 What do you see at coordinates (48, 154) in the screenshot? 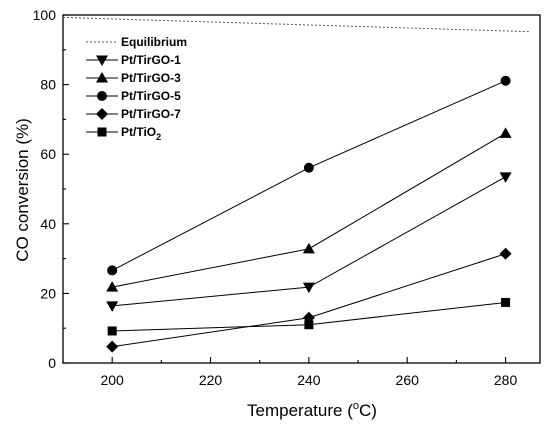
I see `y-tick-label-60: 60` at bounding box center [48, 154].